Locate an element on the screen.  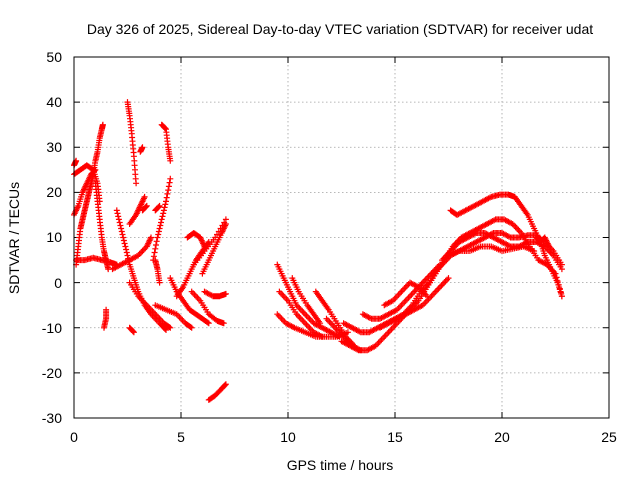
x-axis-label: GPS time / hours is located at coordinates (340, 465).